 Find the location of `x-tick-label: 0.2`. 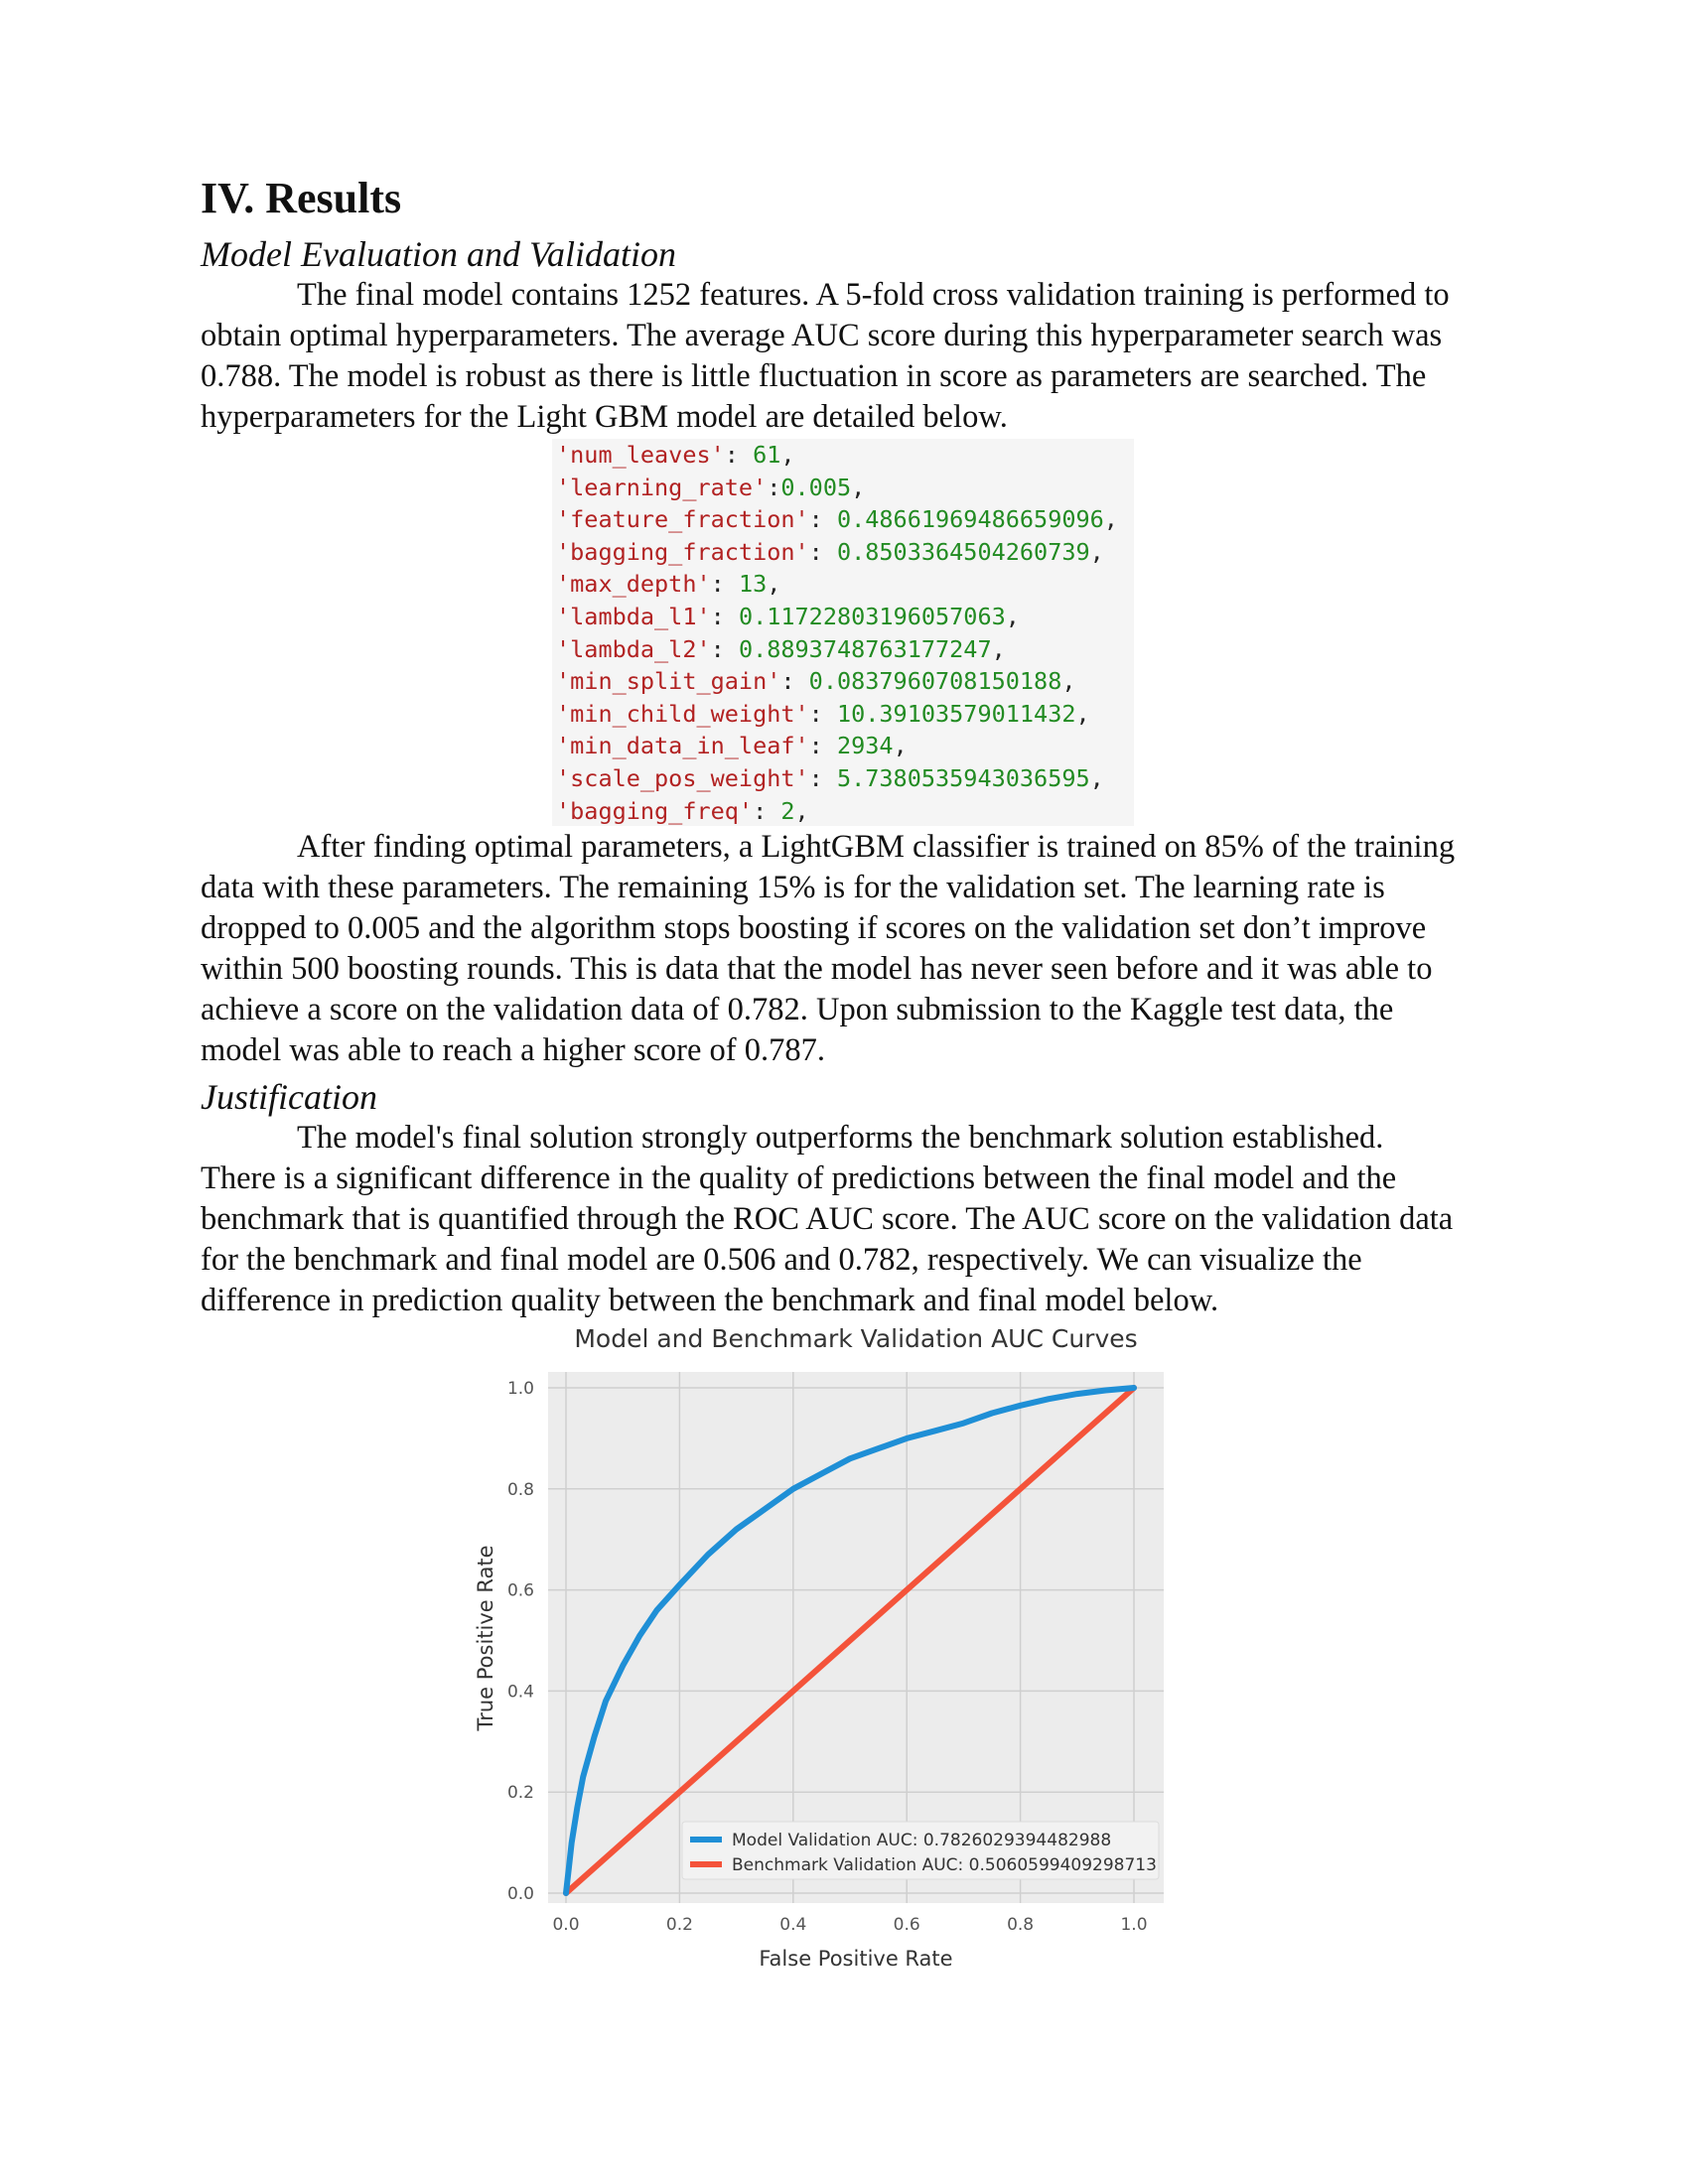

x-tick-label: 0.2 is located at coordinates (679, 1925).